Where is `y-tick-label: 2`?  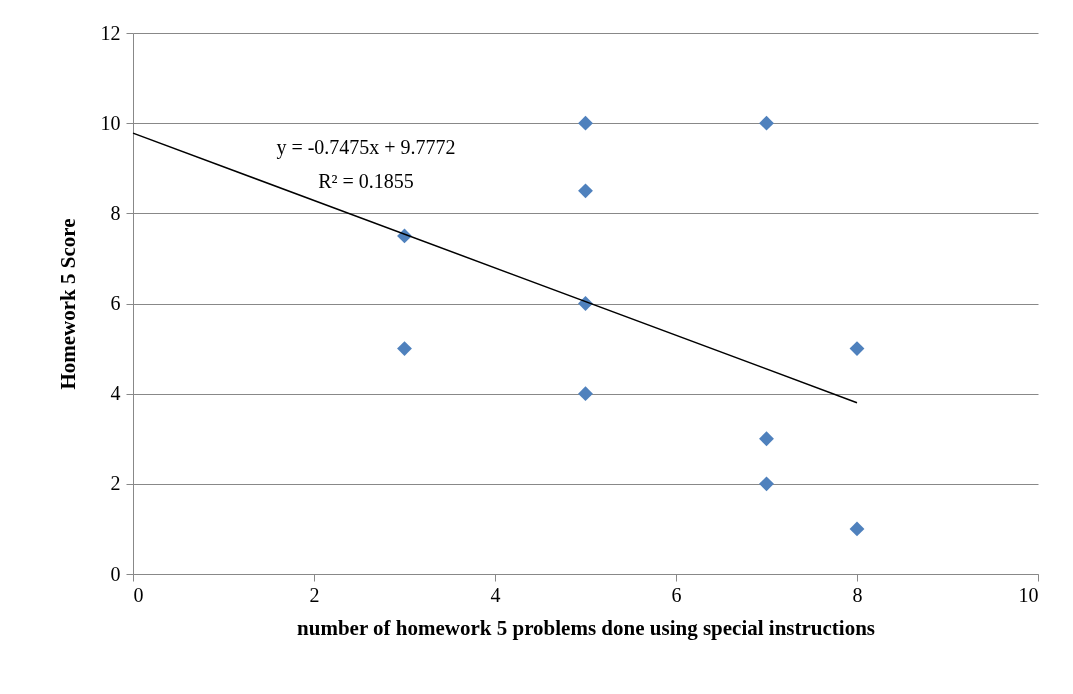 y-tick-label: 2 is located at coordinates (115, 483).